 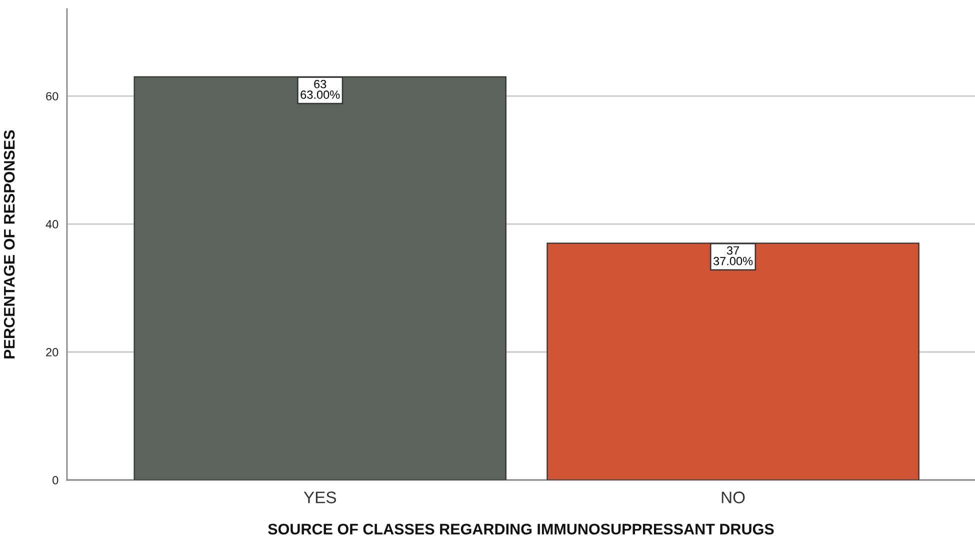 I want to click on y-tick-label: 20, so click(x=52, y=352).